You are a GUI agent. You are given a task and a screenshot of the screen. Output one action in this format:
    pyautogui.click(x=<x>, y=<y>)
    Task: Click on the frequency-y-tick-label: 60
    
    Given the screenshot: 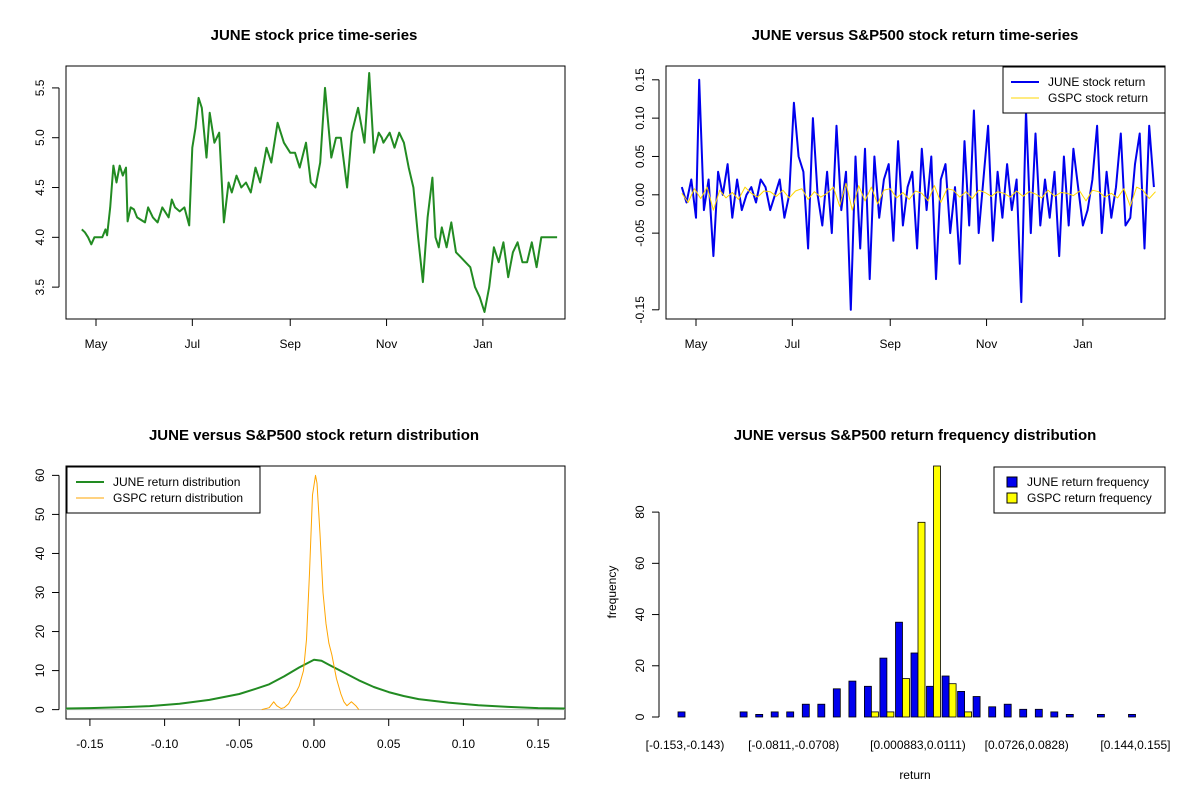 What is the action you would take?
    pyautogui.click(x=640, y=563)
    